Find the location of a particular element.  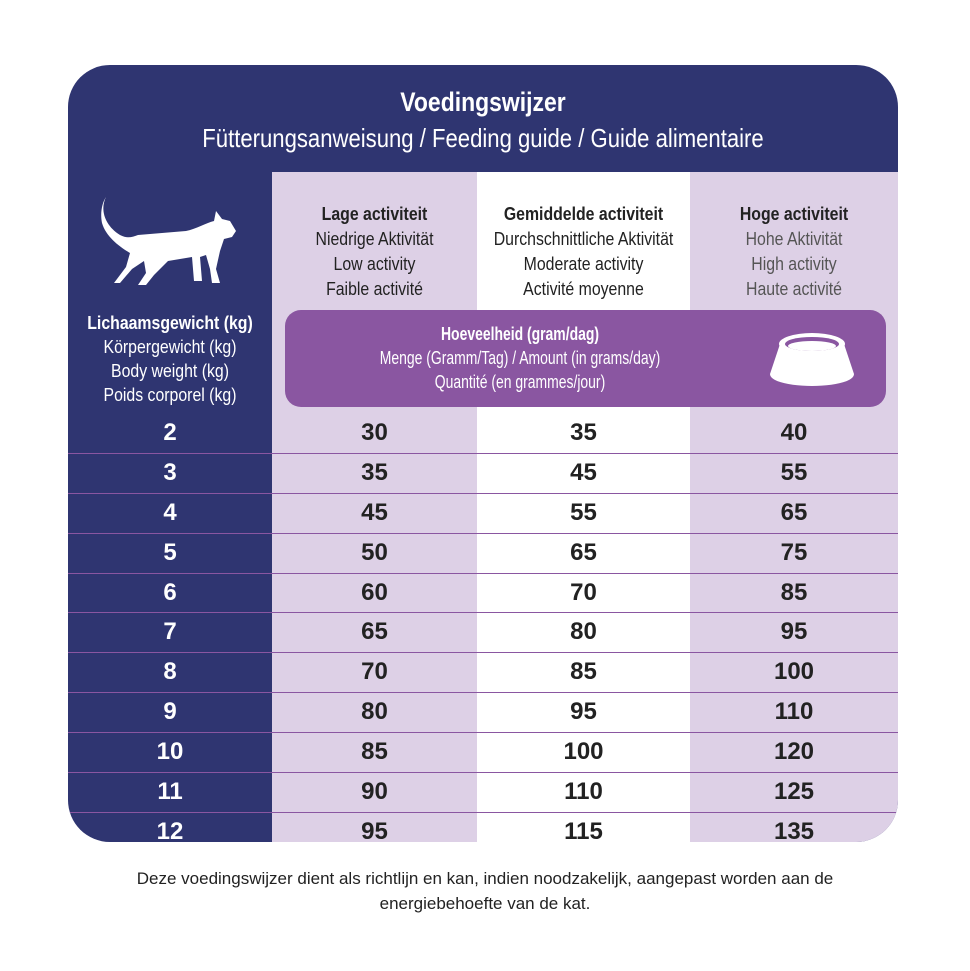

cat-icon is located at coordinates (168, 241).